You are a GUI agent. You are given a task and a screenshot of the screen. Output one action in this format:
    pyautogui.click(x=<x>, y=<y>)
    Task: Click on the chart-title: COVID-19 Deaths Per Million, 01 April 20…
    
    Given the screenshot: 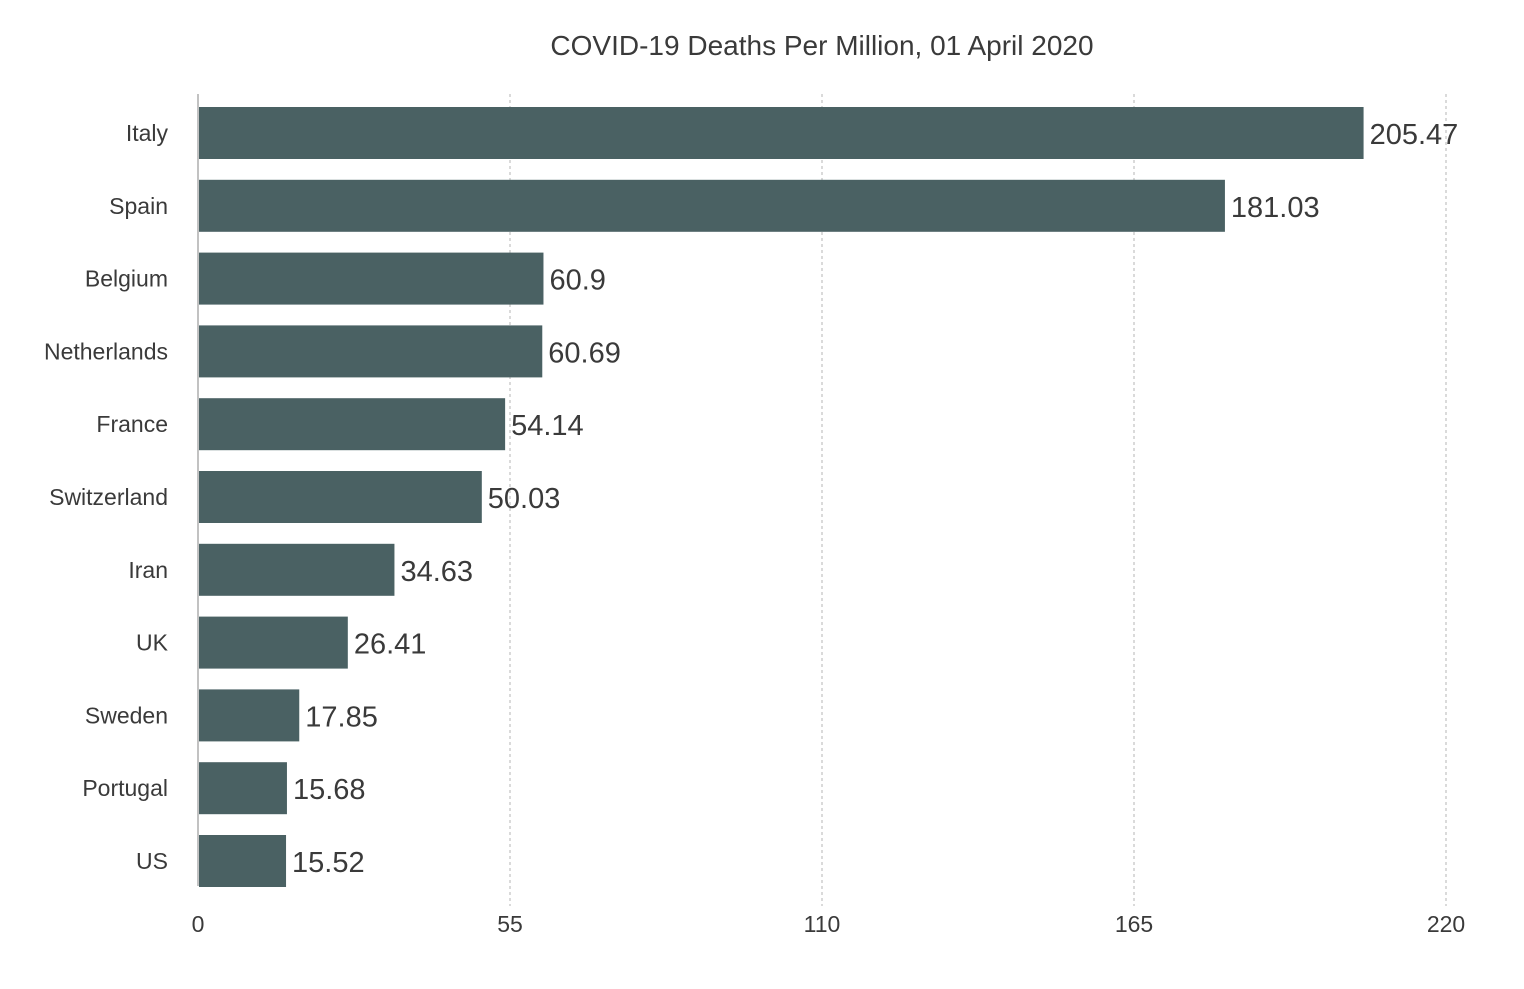 What is the action you would take?
    pyautogui.click(x=822, y=45)
    